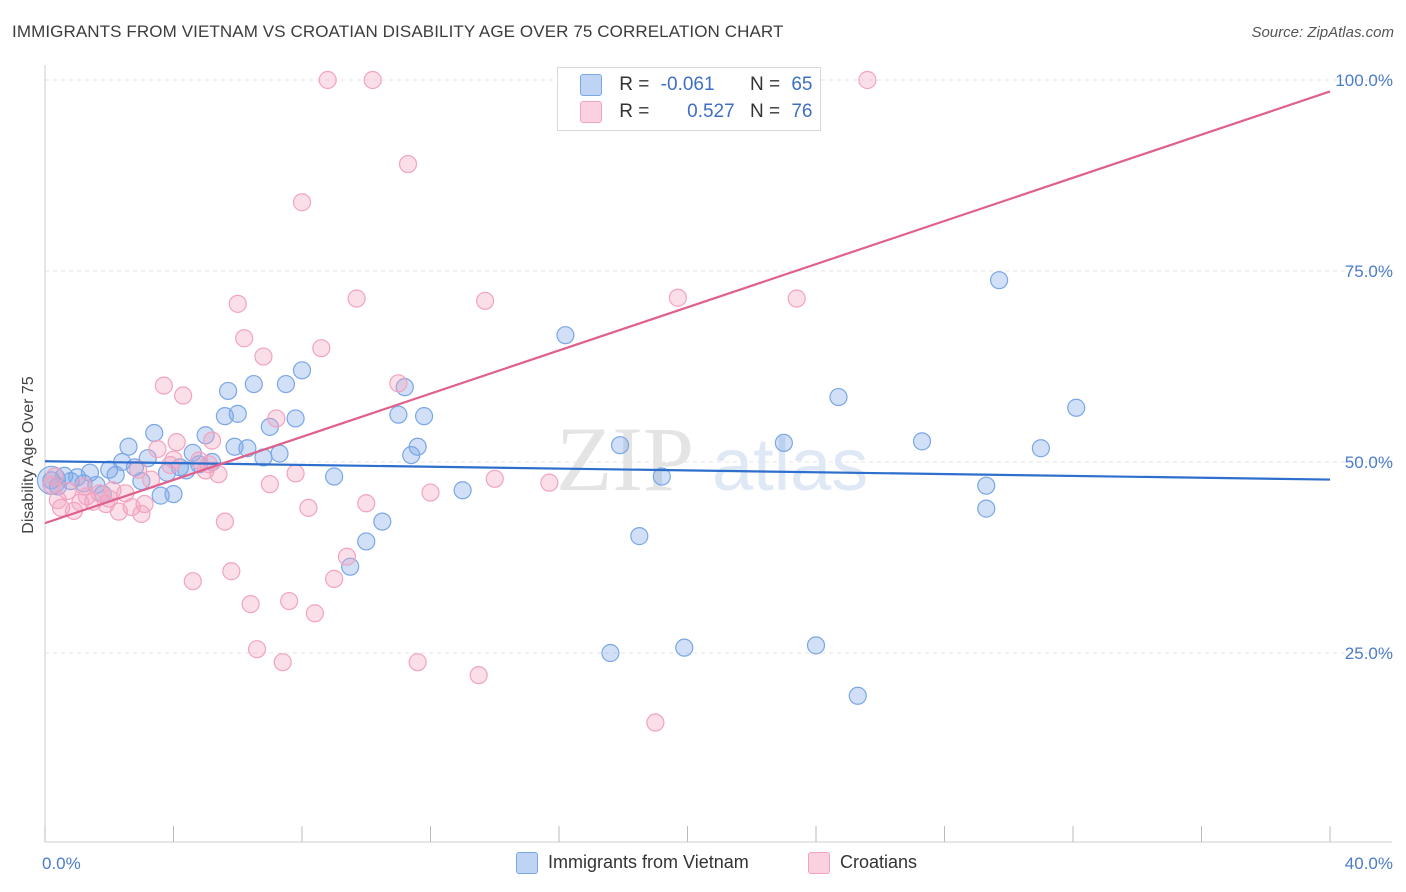 This screenshot has height=892, width=1406. I want to click on legend-r-value: -0.061, so click(687, 85).